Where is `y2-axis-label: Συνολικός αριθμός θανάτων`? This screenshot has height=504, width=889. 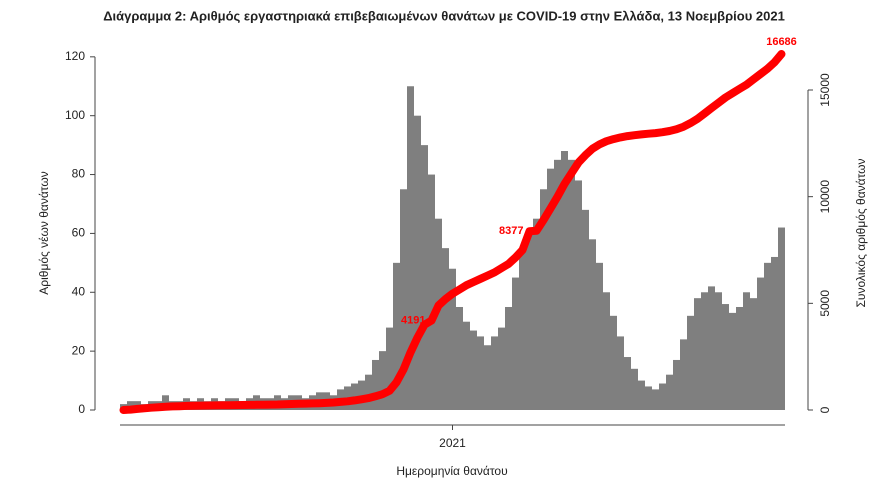 y2-axis-label: Συνολικός αριθμός θανάτων is located at coordinates (861, 232).